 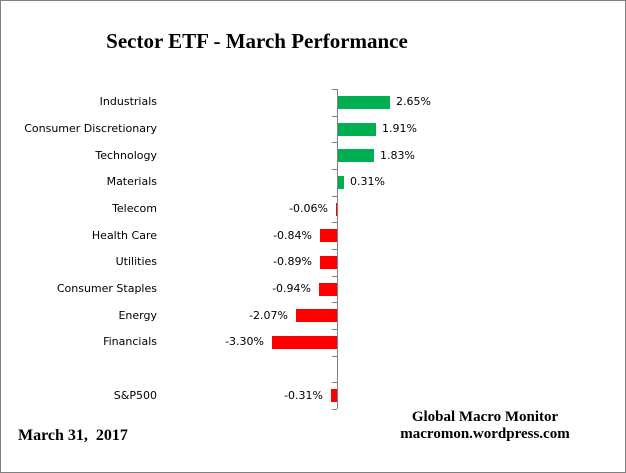 What do you see at coordinates (304, 342) in the screenshot?
I see `bar-financials` at bounding box center [304, 342].